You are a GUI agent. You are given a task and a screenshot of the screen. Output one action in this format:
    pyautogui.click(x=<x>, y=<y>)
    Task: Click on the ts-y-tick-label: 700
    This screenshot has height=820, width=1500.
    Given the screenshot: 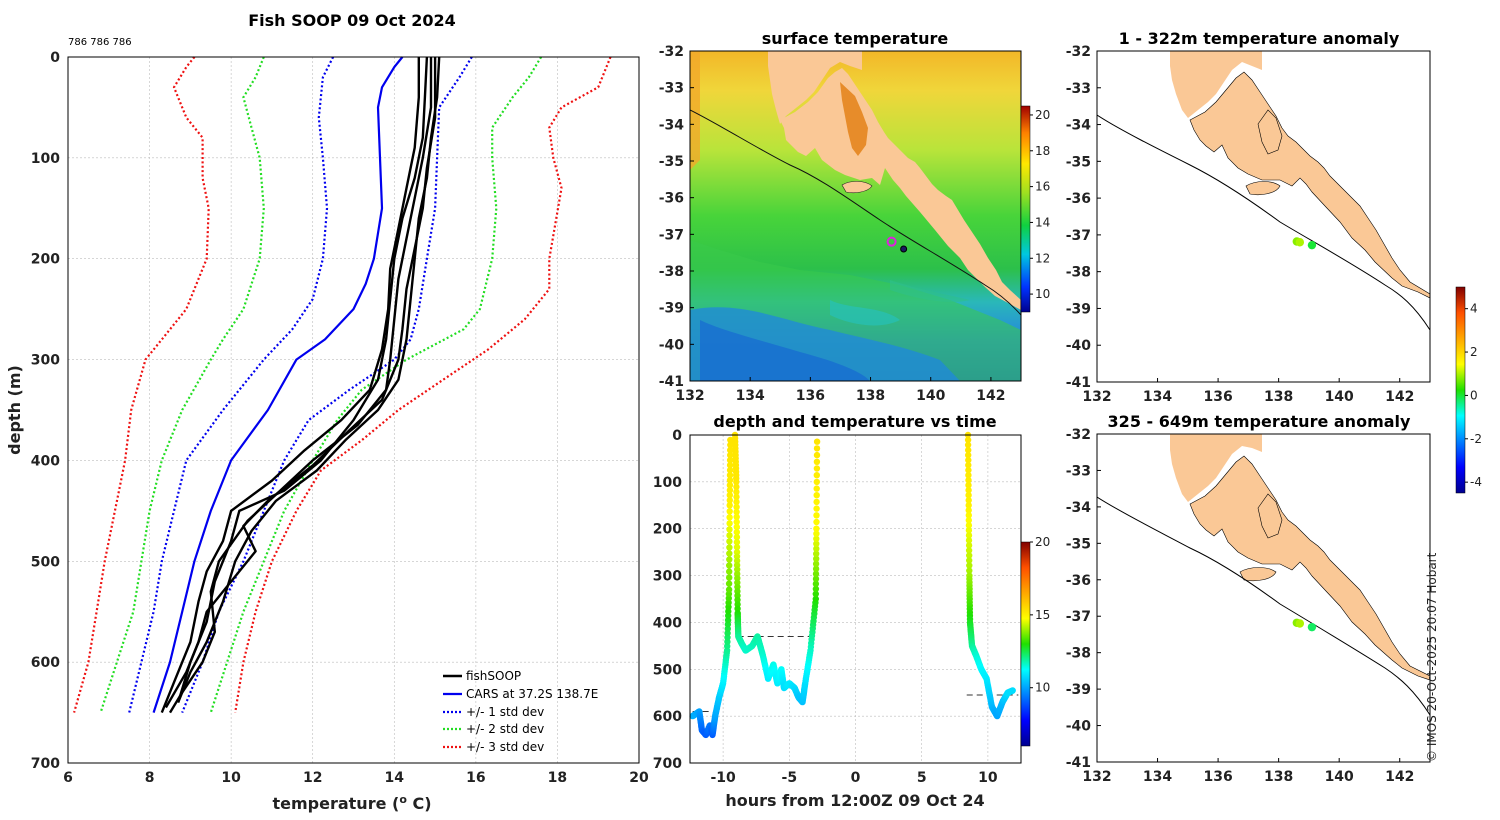 What is the action you would take?
    pyautogui.click(x=667, y=764)
    